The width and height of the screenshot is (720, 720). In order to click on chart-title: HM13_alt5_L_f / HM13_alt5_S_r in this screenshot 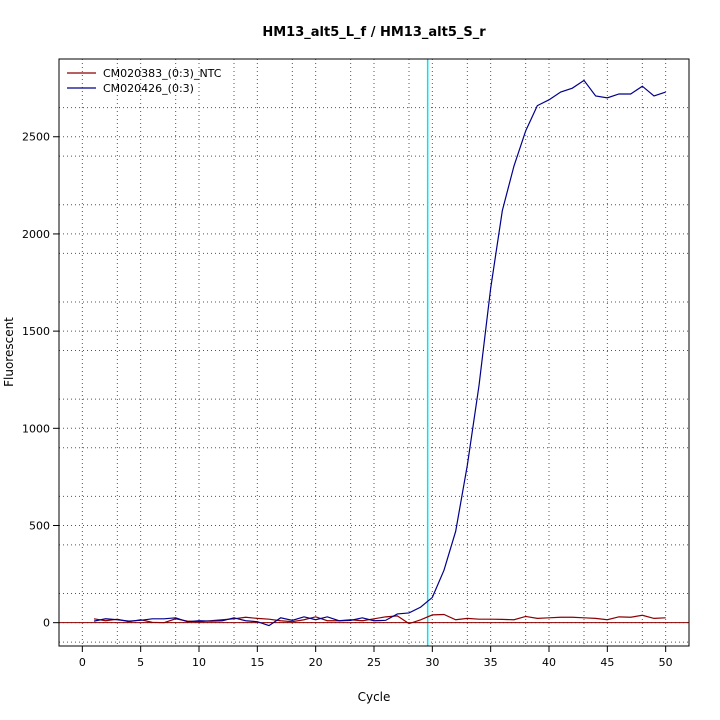, I will do `click(374, 32)`.